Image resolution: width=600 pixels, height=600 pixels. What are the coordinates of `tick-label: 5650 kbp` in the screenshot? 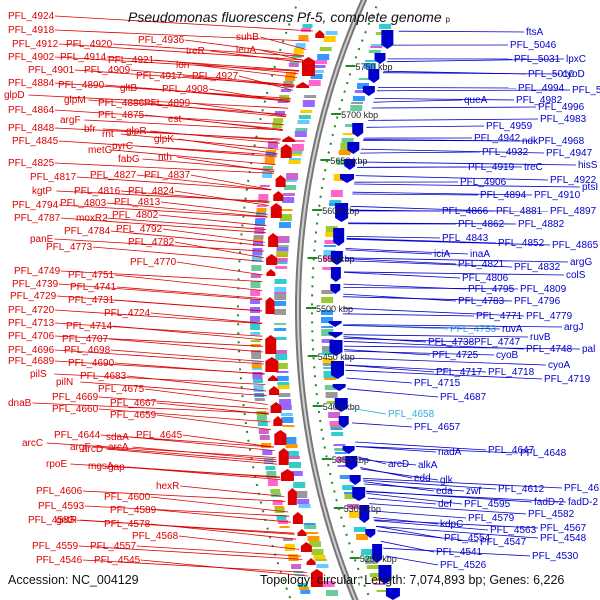 It's located at (348, 161).